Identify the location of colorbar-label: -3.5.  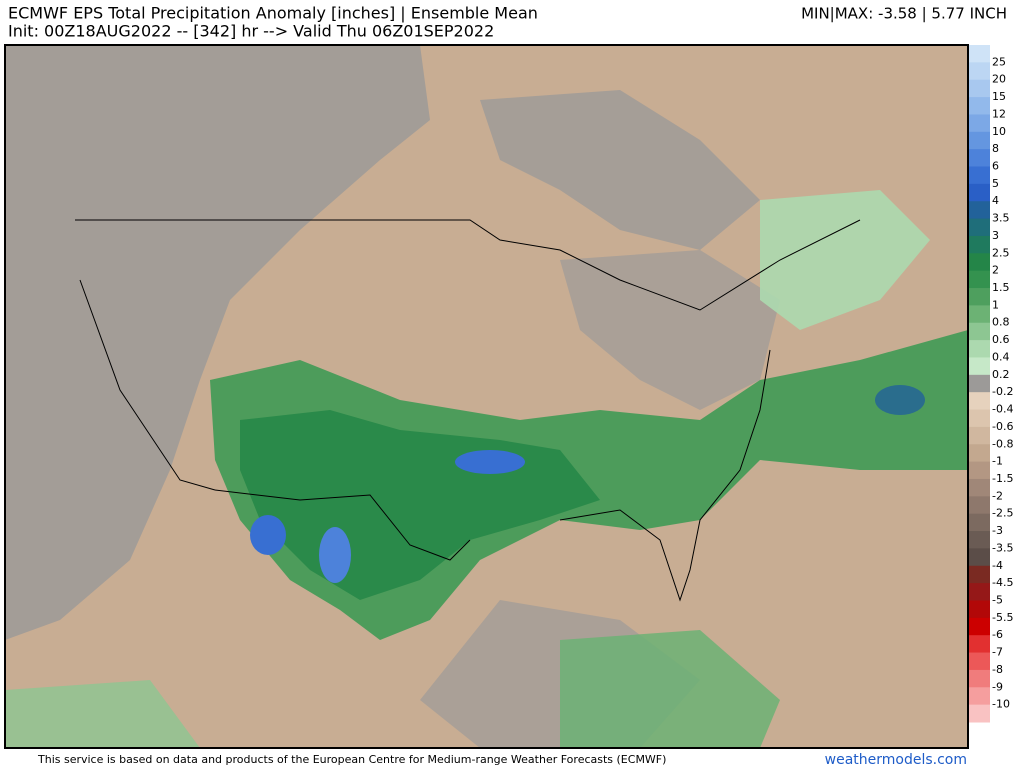
(1002, 547).